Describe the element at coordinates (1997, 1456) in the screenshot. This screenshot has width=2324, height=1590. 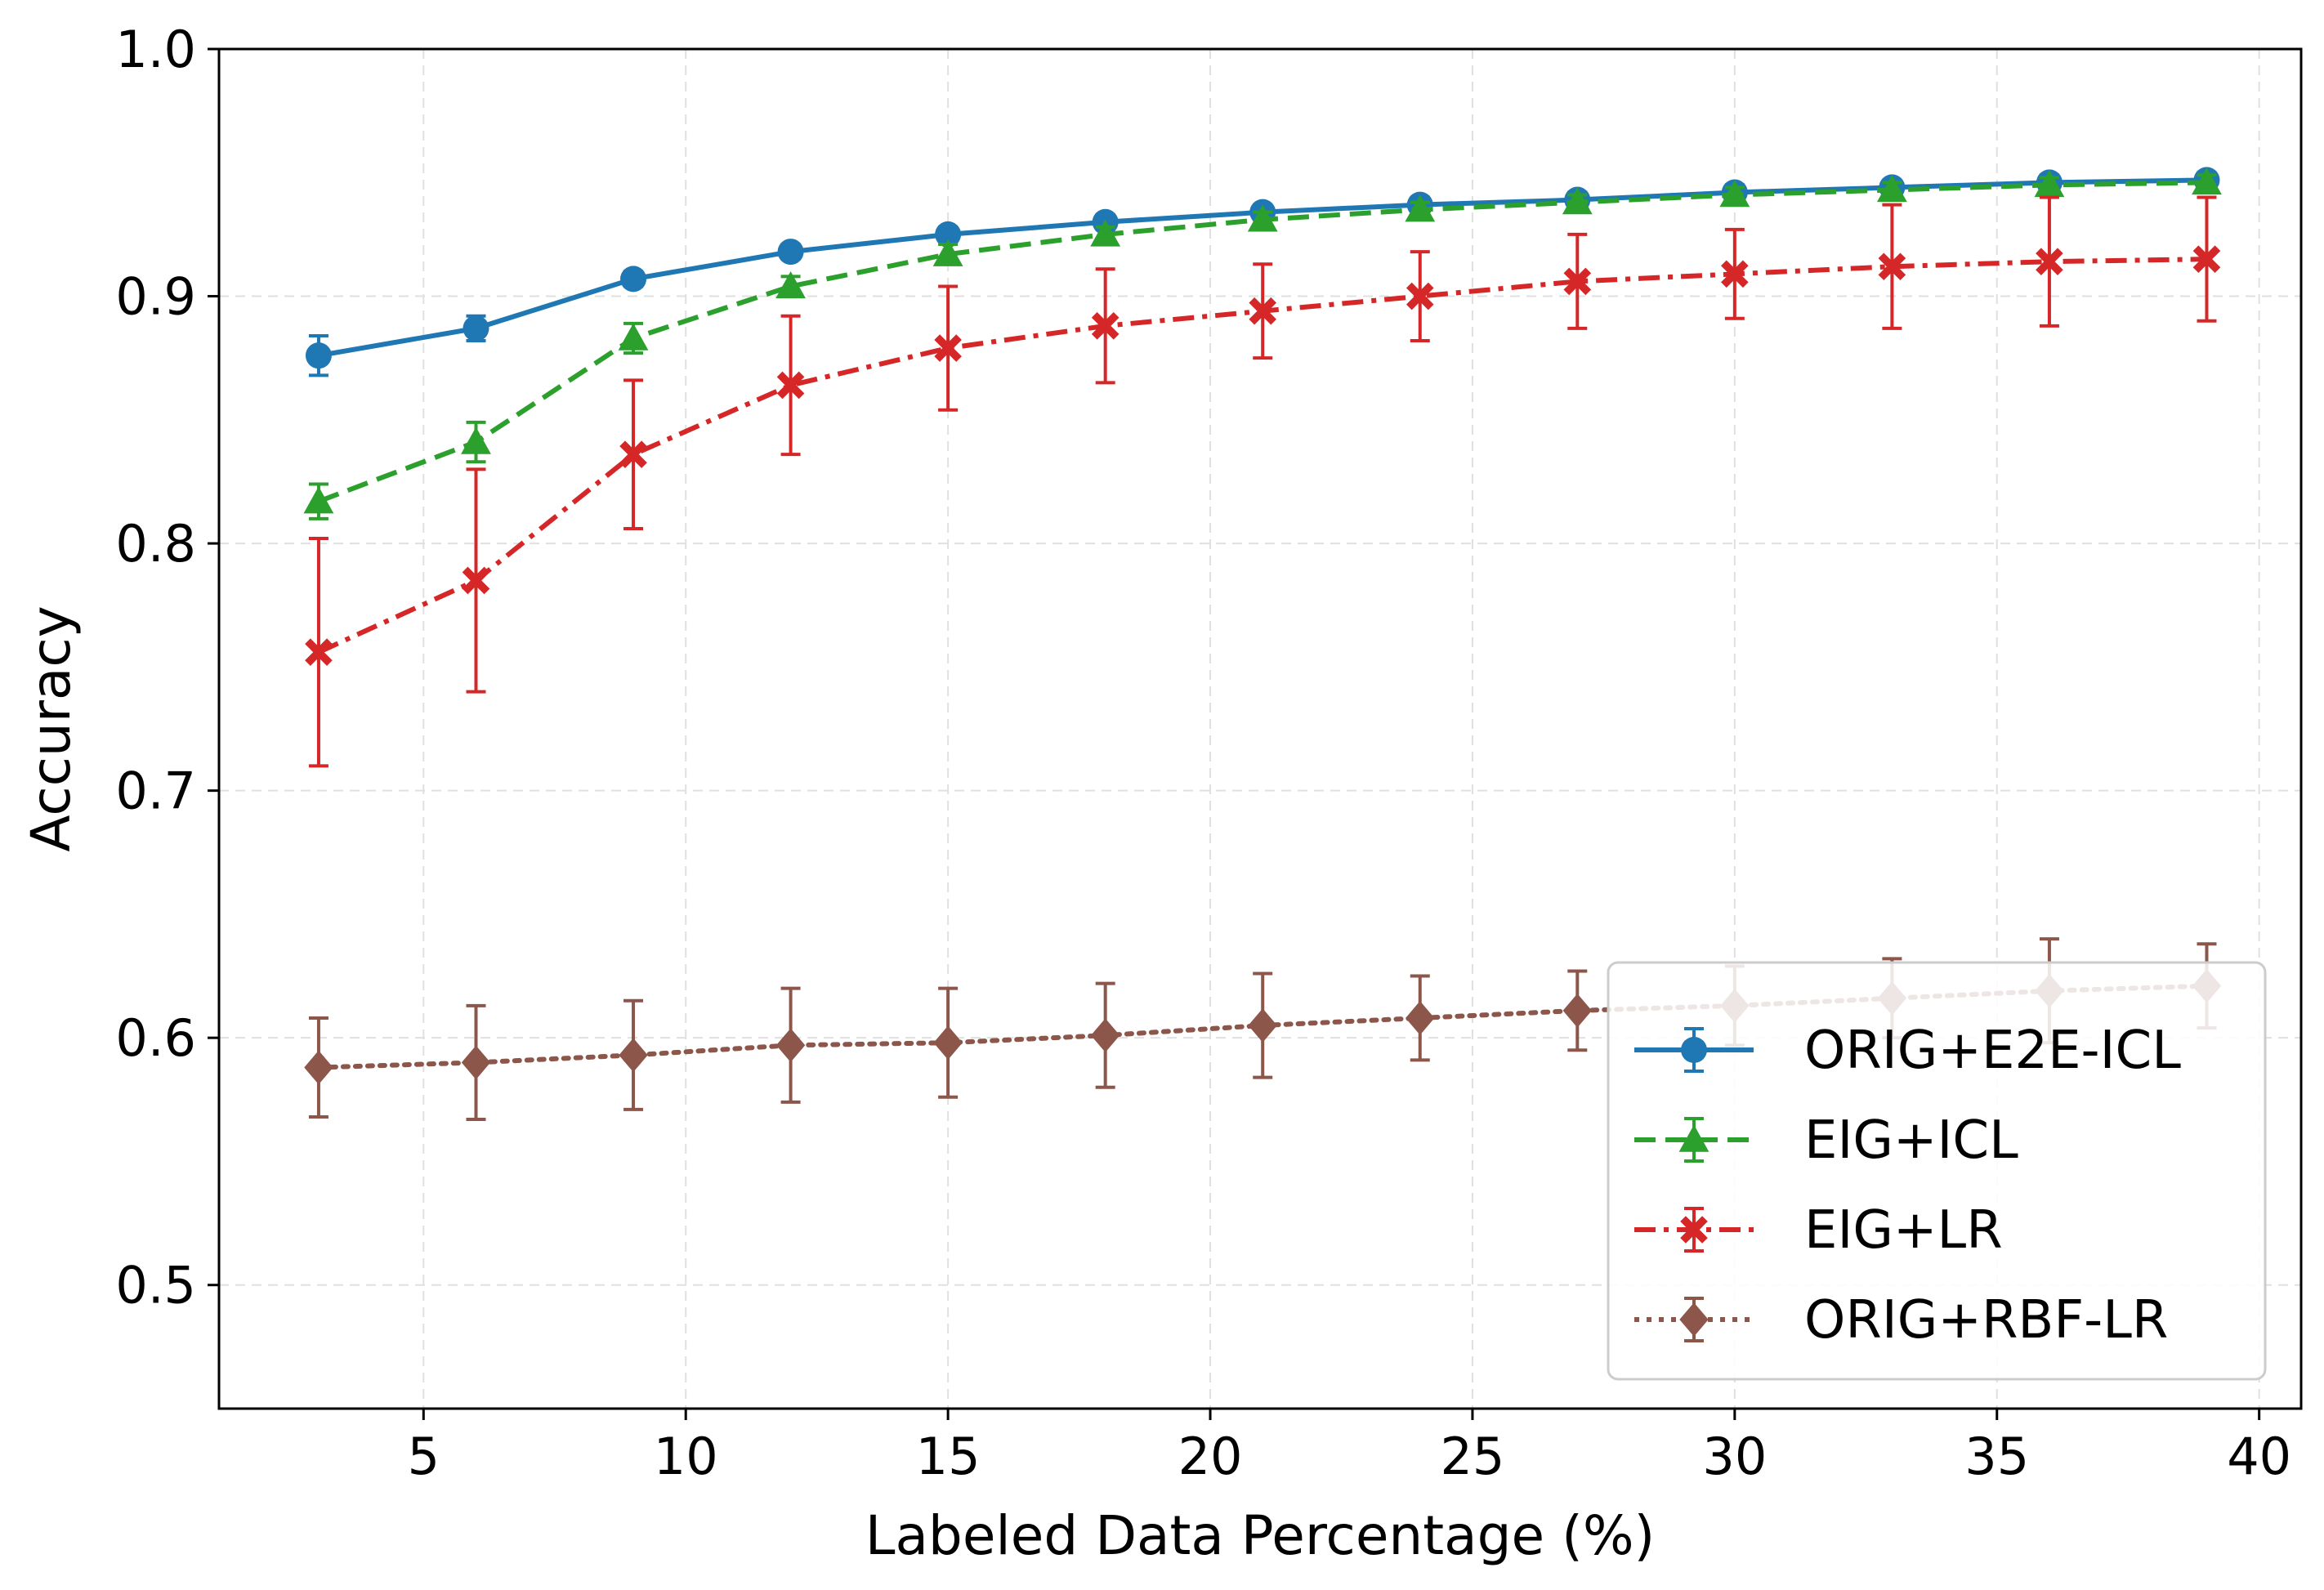
I see `x-tick-label: 35` at that location.